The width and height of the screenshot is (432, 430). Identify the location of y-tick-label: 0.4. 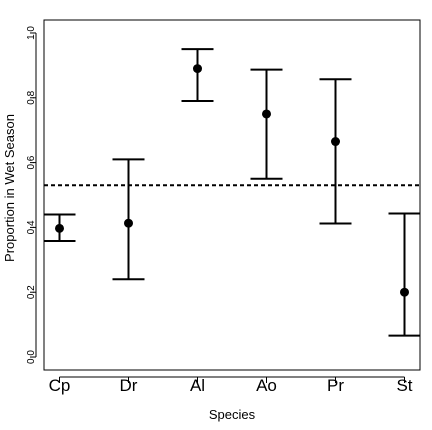
(31, 227).